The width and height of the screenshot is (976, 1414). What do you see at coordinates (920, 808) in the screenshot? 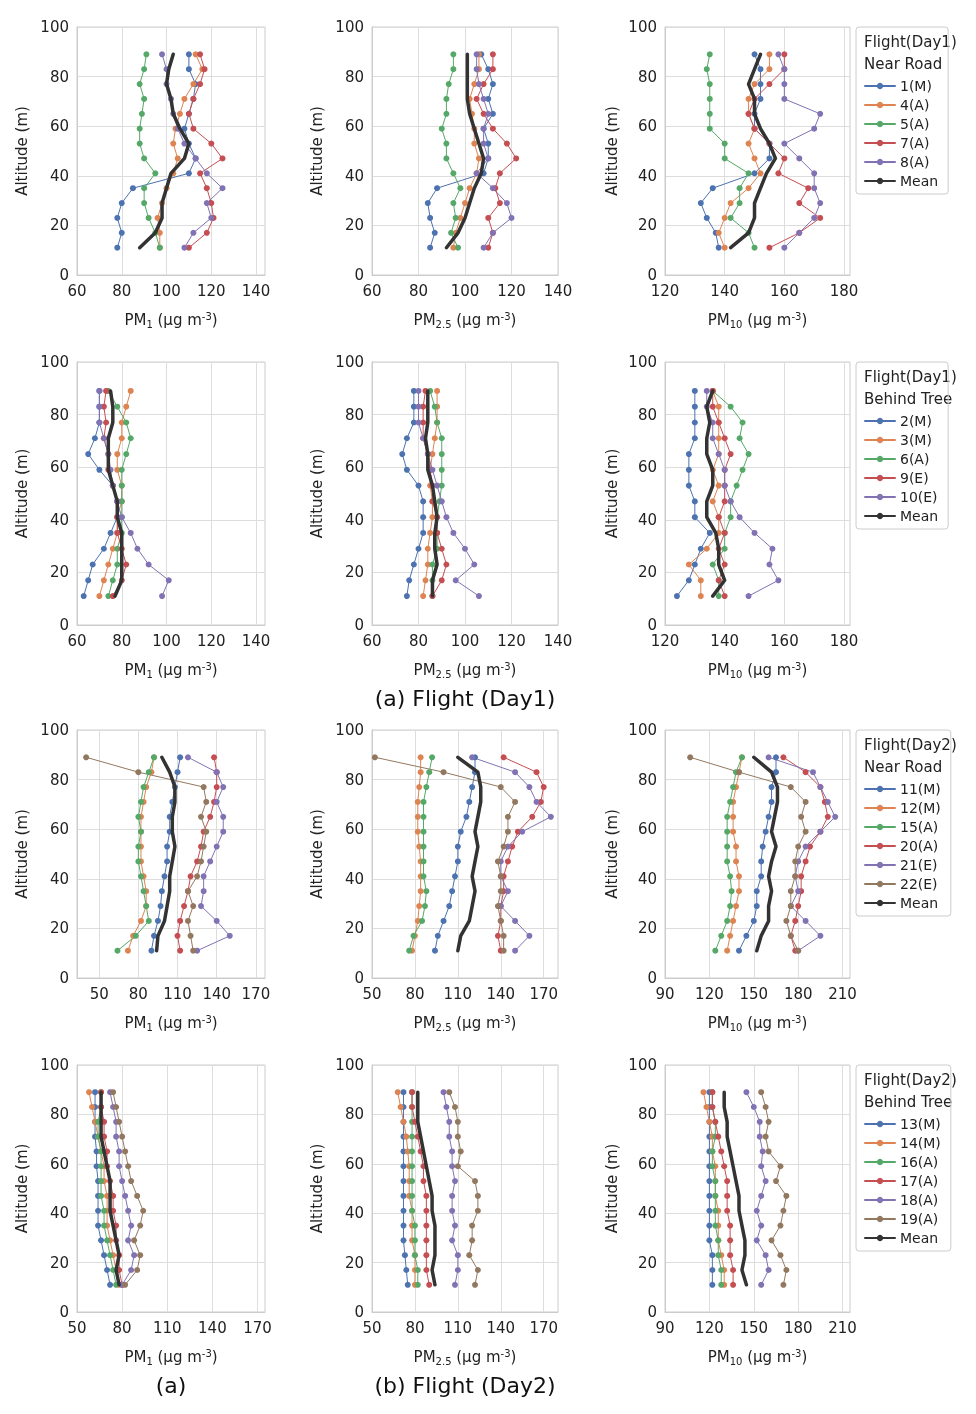
I see `legend-label: 12(M)` at bounding box center [920, 808].